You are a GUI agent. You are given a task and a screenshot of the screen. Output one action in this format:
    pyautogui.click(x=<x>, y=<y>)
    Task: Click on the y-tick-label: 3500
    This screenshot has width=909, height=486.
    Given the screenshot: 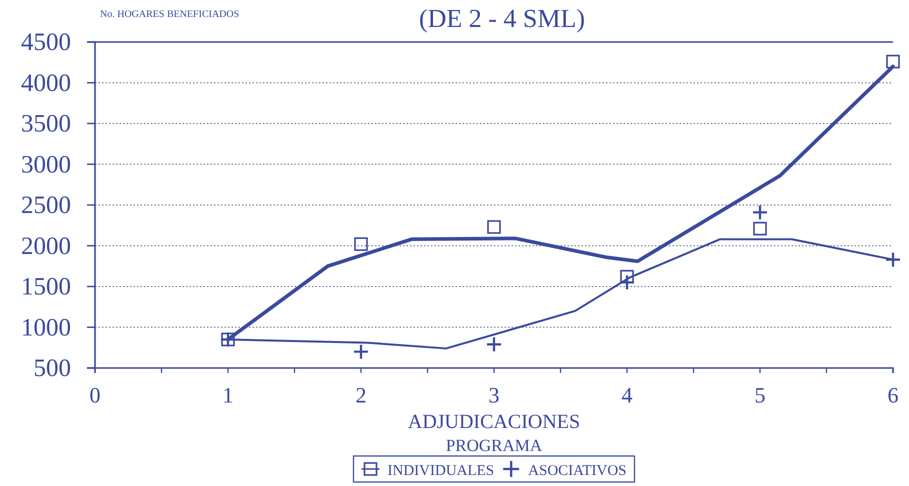 What is the action you would take?
    pyautogui.click(x=46, y=124)
    